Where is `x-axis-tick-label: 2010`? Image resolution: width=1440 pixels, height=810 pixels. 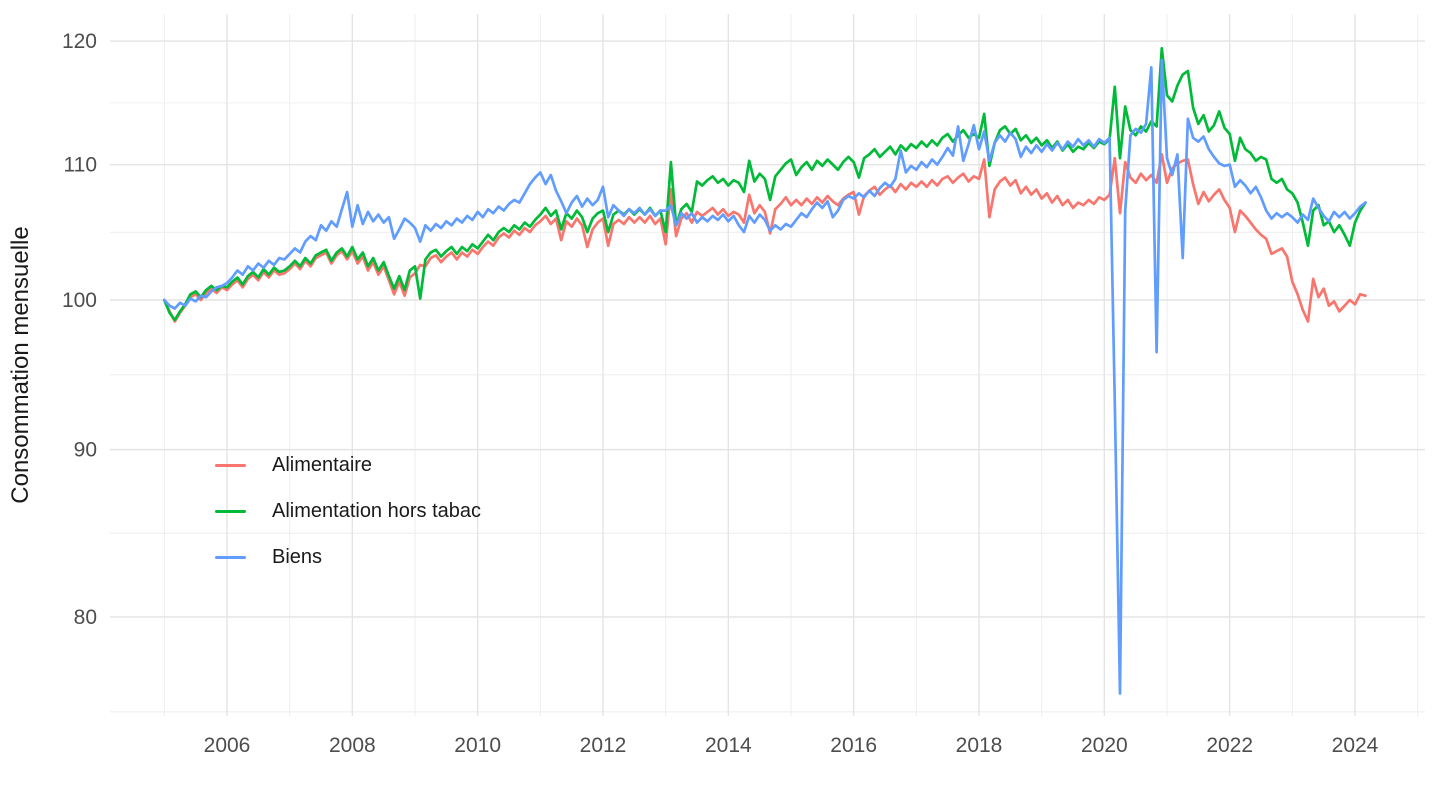 x-axis-tick-label: 2010 is located at coordinates (477, 745).